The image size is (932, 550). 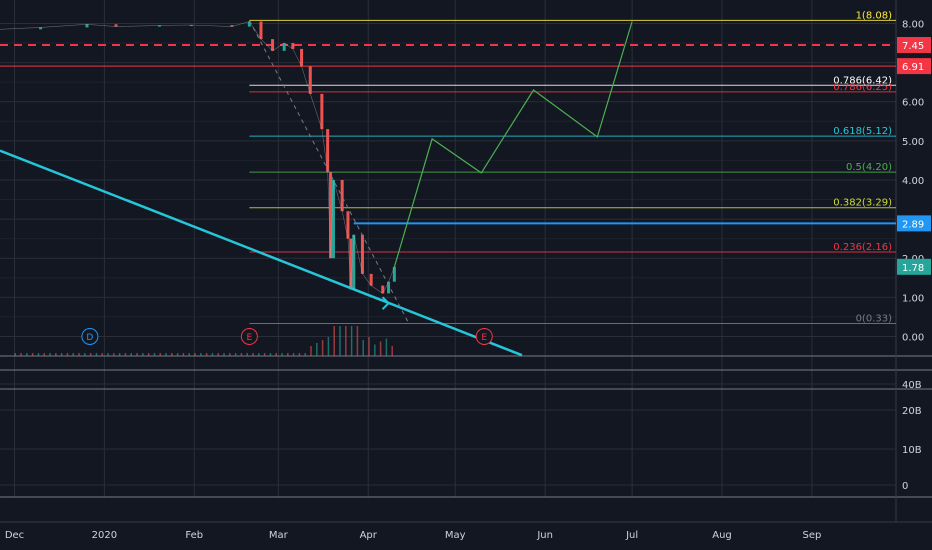 I want to click on price-label-text: 2.89, so click(x=913, y=224).